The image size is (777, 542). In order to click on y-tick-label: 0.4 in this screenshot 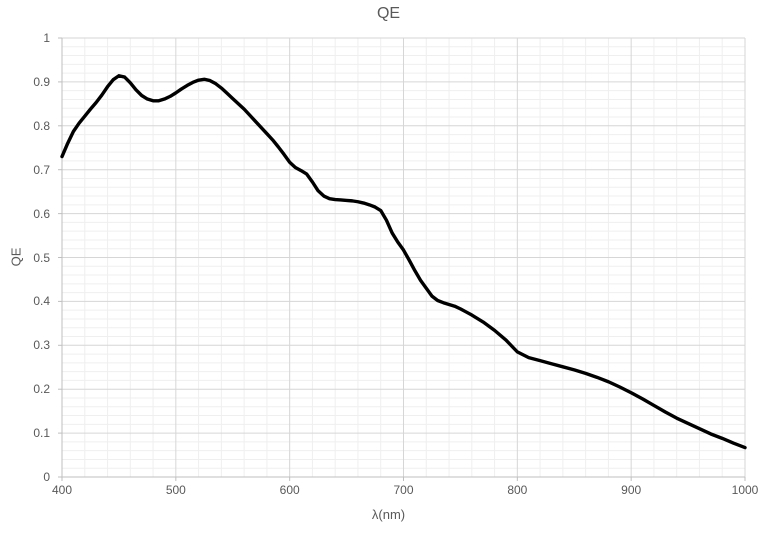, I will do `click(41, 301)`.